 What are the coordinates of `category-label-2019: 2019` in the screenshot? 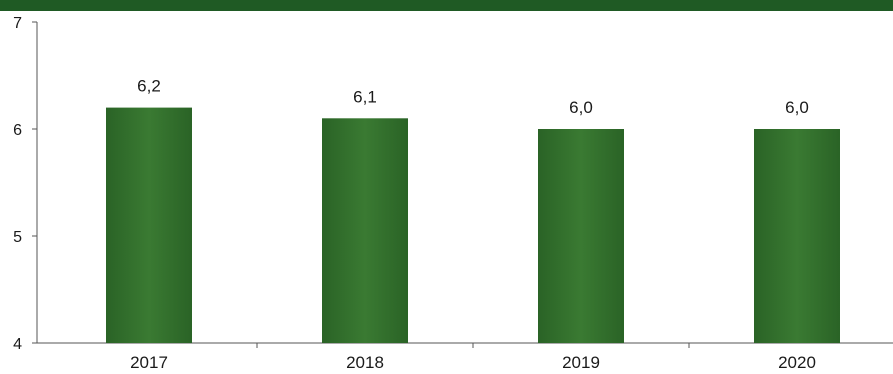 It's located at (581, 362).